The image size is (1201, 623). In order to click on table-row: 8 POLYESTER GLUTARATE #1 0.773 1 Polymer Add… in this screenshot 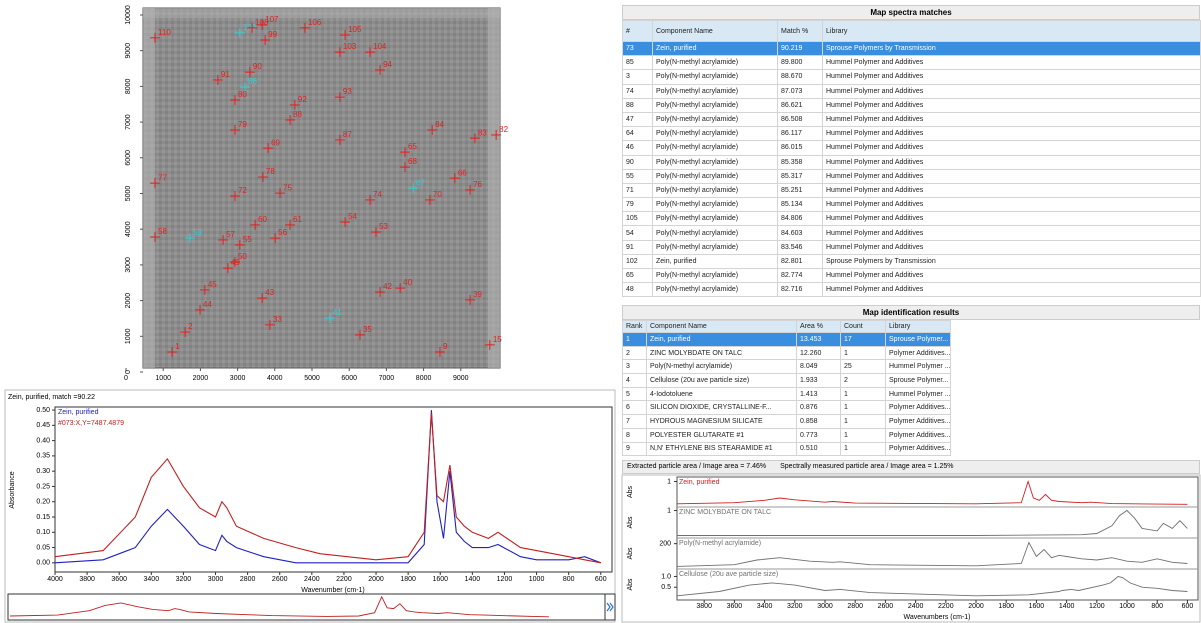, I will do `click(786, 435)`.